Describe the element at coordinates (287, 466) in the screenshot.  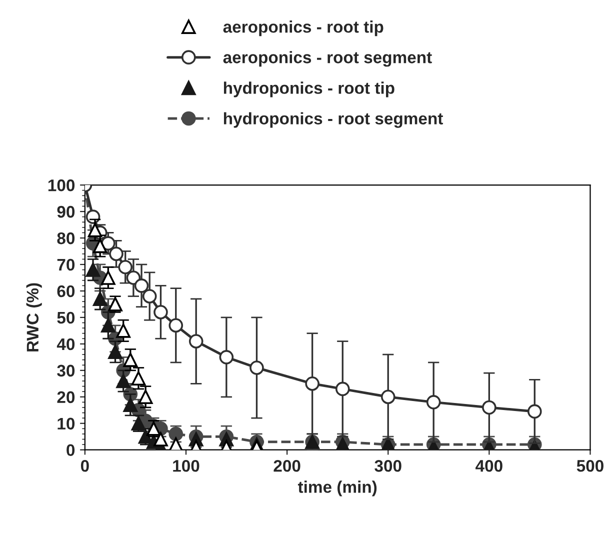
I see `x-tick-label: 200` at that location.